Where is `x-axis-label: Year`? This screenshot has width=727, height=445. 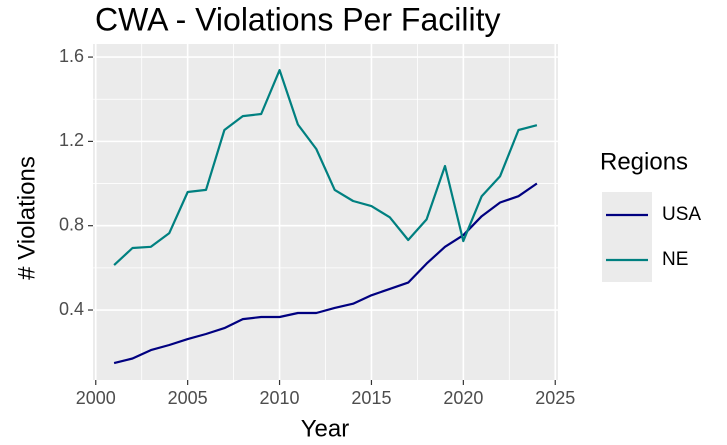 x-axis-label: Year is located at coordinates (325, 428).